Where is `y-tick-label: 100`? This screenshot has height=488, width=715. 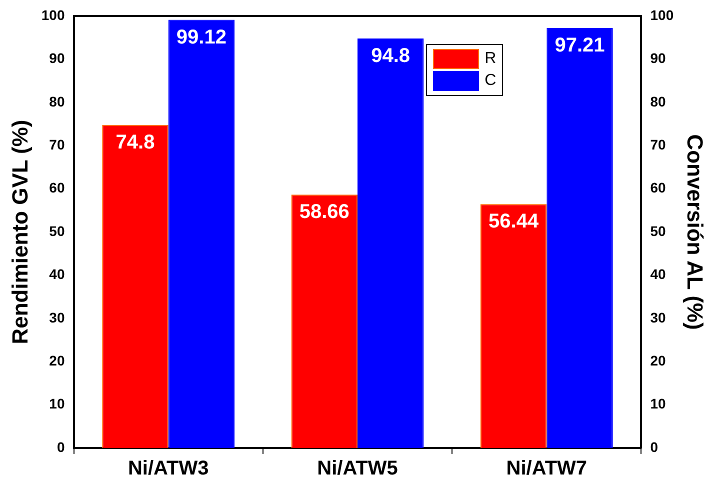 y-tick-label: 100 is located at coordinates (53, 14).